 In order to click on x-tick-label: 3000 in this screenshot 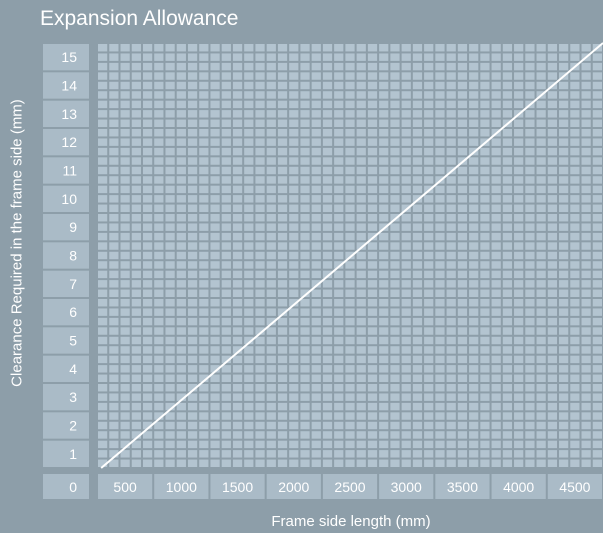, I will do `click(406, 487)`.